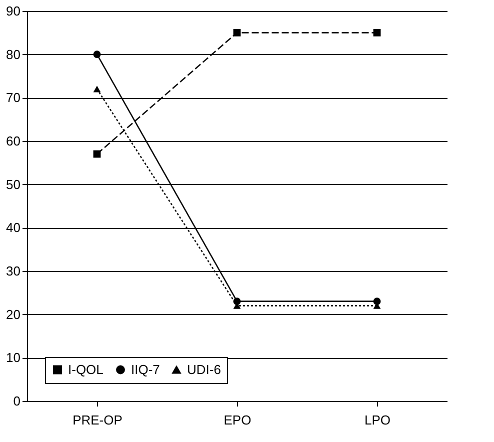 This screenshot has height=442, width=494. What do you see at coordinates (13, 141) in the screenshot?
I see `y-tick-label: 60` at bounding box center [13, 141].